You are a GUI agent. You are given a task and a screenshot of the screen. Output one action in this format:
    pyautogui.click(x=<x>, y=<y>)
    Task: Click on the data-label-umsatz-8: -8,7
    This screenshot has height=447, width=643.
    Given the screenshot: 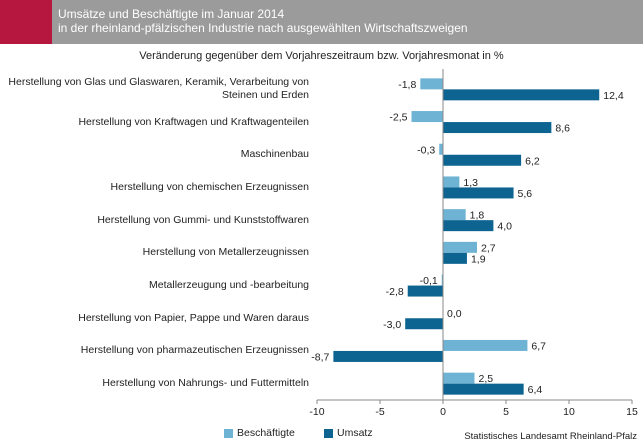 What is the action you would take?
    pyautogui.click(x=320, y=357)
    